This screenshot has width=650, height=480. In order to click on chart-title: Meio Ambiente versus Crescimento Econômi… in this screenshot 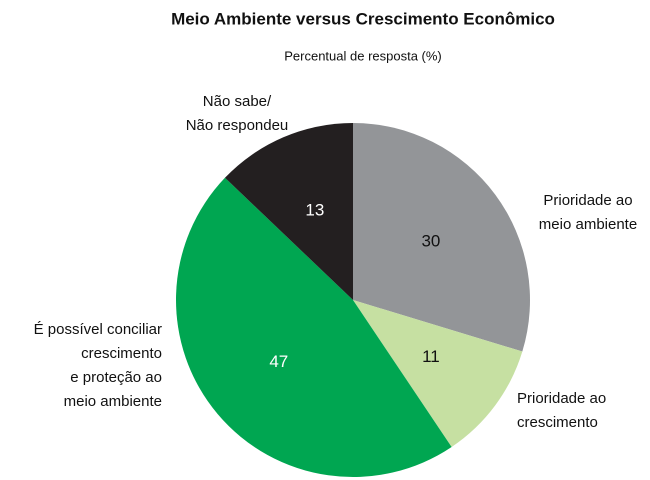, I will do `click(363, 18)`.